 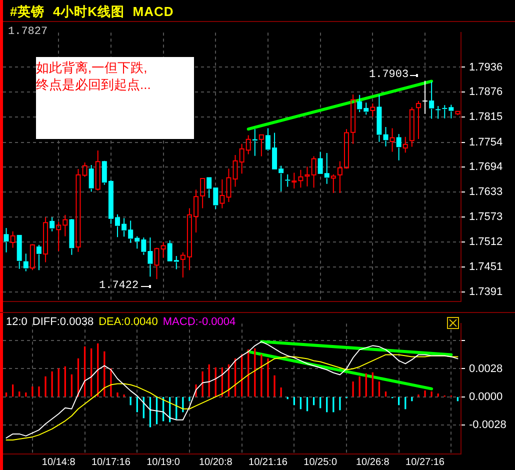 I want to click on text: DEA:0.0040, so click(x=128, y=322).